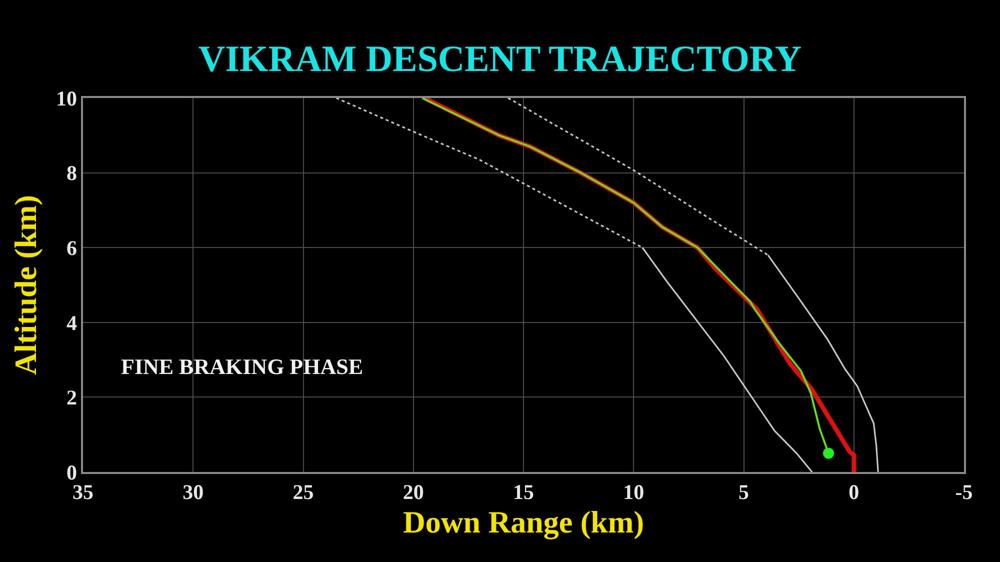 This screenshot has height=562, width=1000. What do you see at coordinates (72, 322) in the screenshot?
I see `y-tick-label: 4` at bounding box center [72, 322].